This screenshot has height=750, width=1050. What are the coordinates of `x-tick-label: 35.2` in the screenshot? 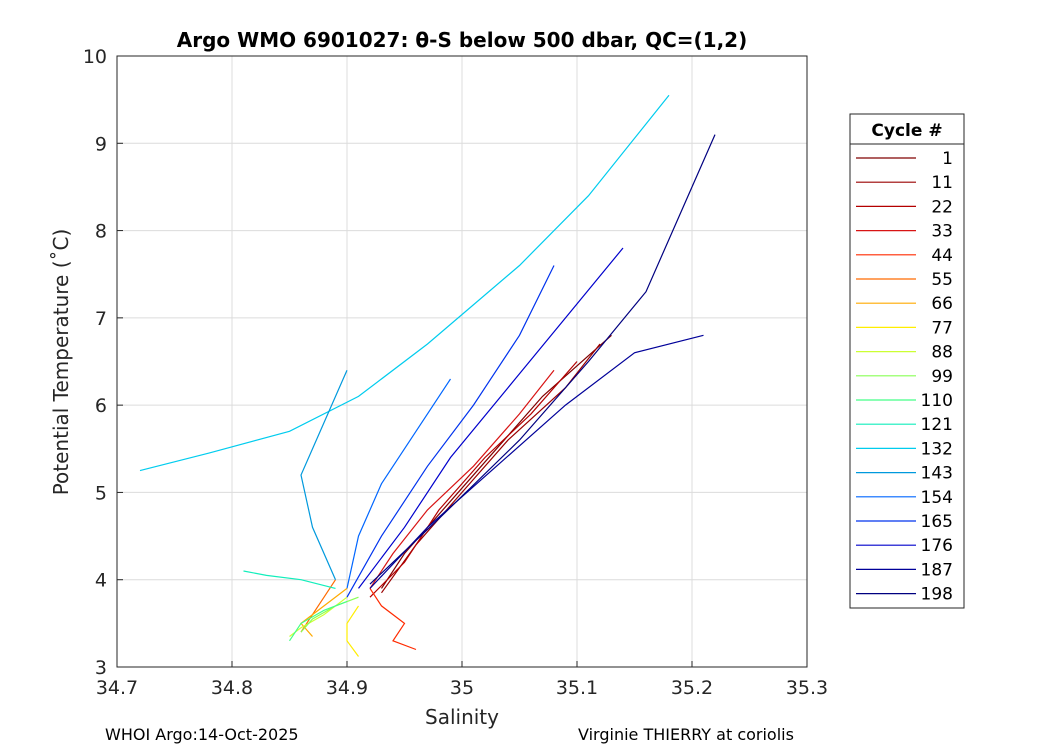 It's located at (692, 688).